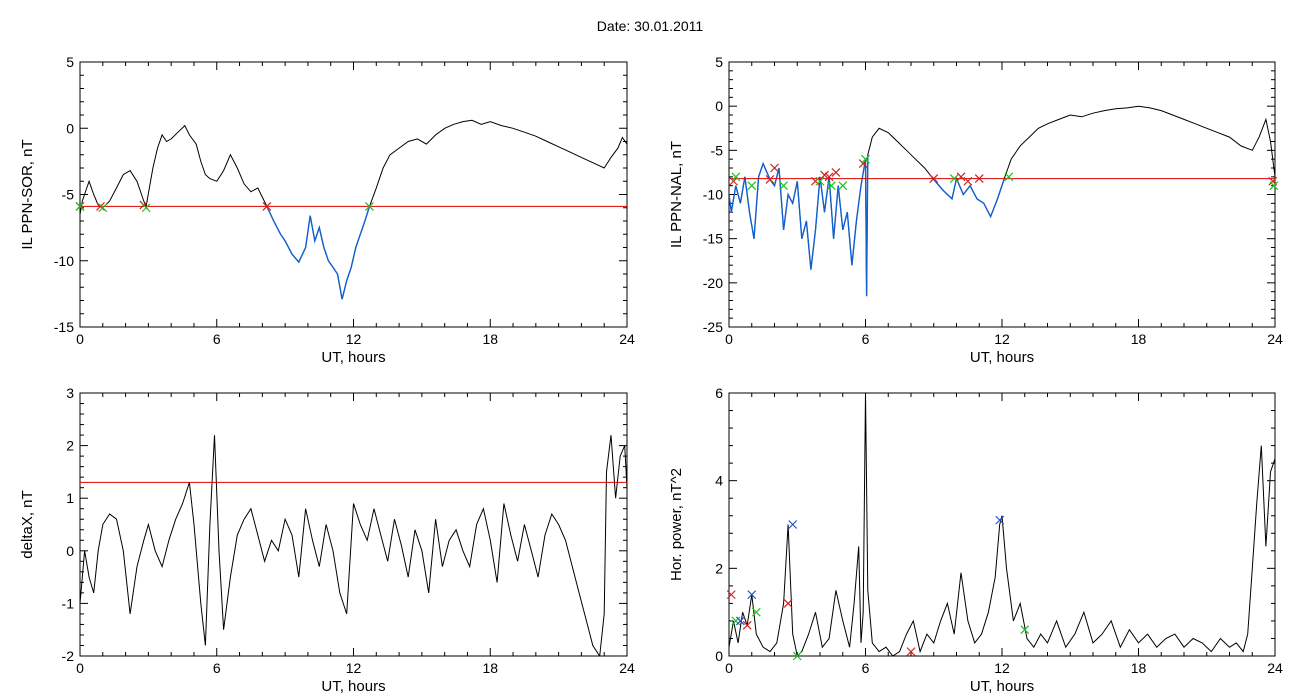 This screenshot has height=700, width=1300. Describe the element at coordinates (70, 498) in the screenshot. I see `y-tick-label: 1` at that location.